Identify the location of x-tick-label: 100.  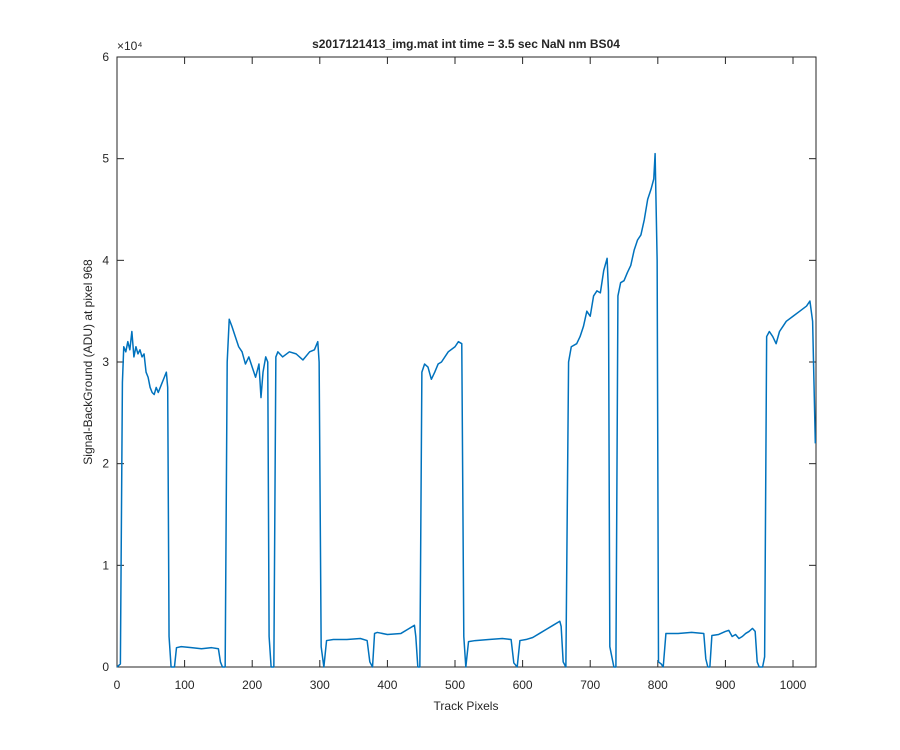
(185, 685).